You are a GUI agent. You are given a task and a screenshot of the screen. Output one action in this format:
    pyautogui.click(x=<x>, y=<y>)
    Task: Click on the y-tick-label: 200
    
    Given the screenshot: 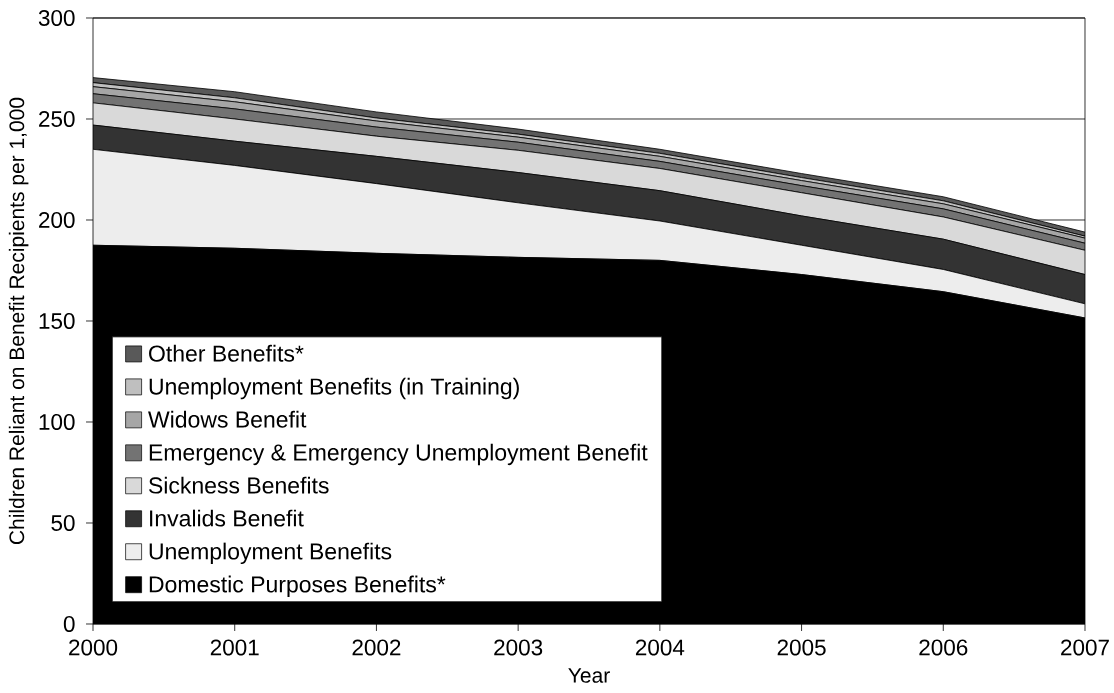 What is the action you would take?
    pyautogui.click(x=57, y=220)
    